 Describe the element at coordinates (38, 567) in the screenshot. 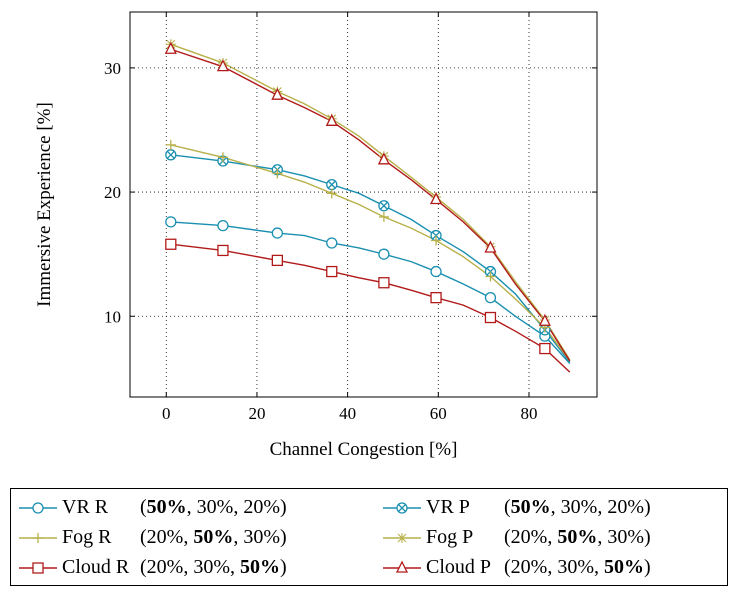

I see `legend-swatch-cloud-r` at that location.